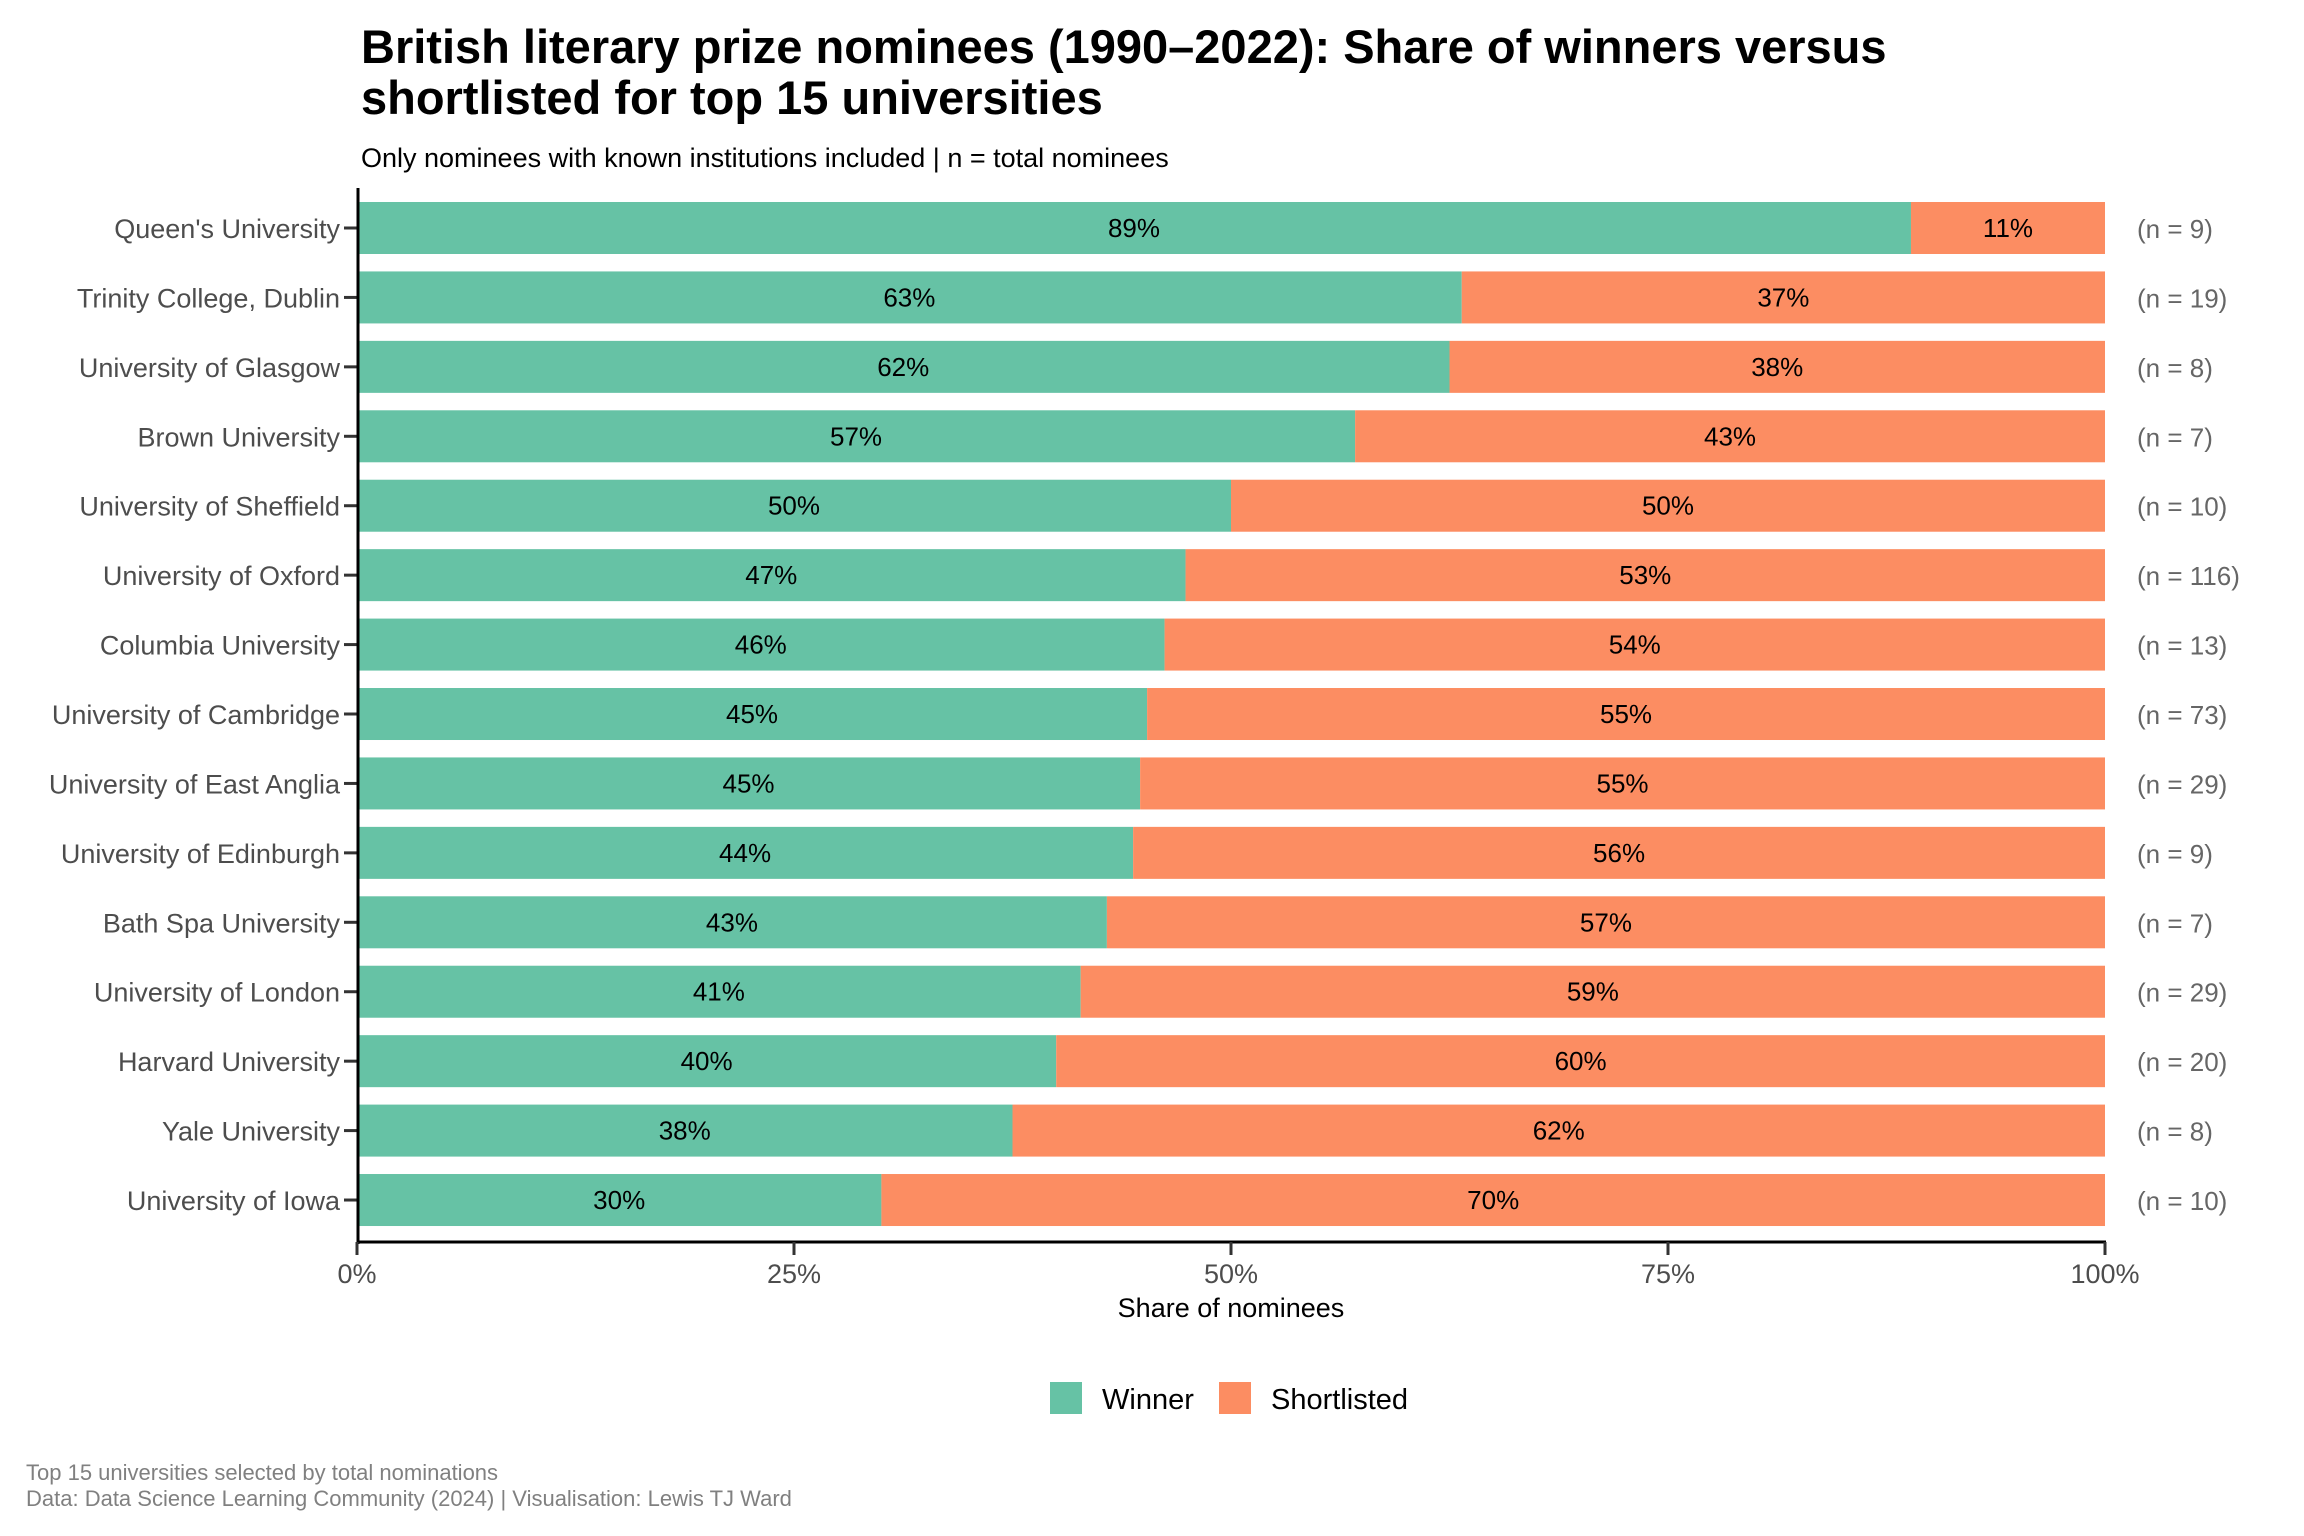 This screenshot has width=2304, height=1536. What do you see at coordinates (761, 645) in the screenshot?
I see `bar-label-winner: 46%` at bounding box center [761, 645].